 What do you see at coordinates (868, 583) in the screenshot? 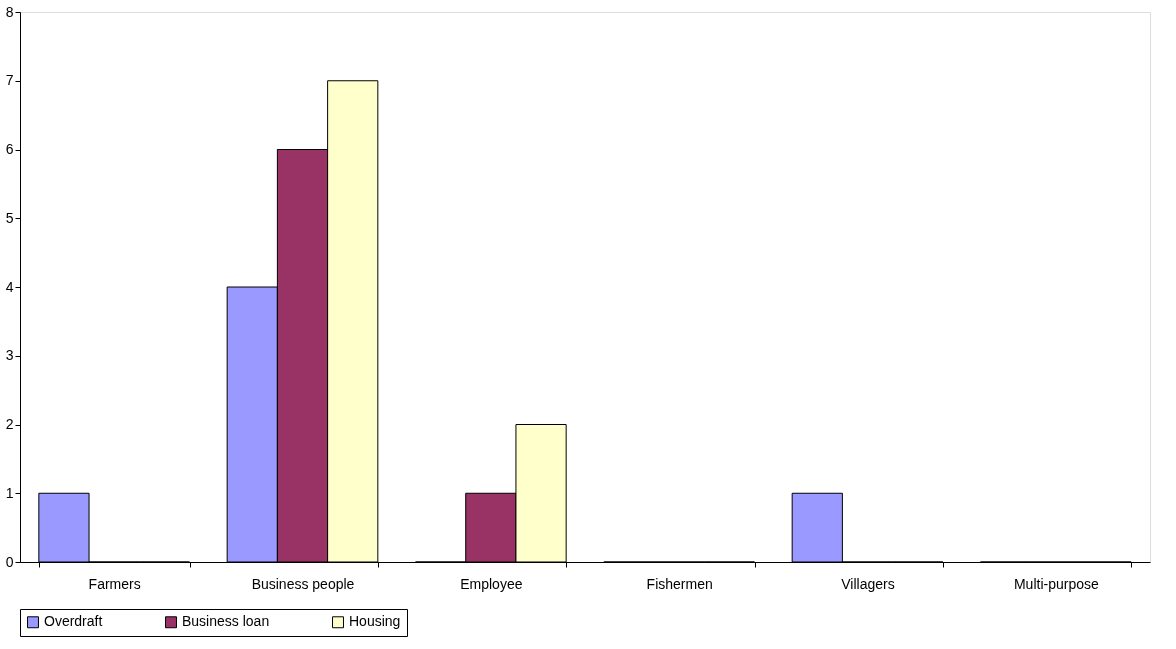
I see `x-tick-label: Villagers` at bounding box center [868, 583].